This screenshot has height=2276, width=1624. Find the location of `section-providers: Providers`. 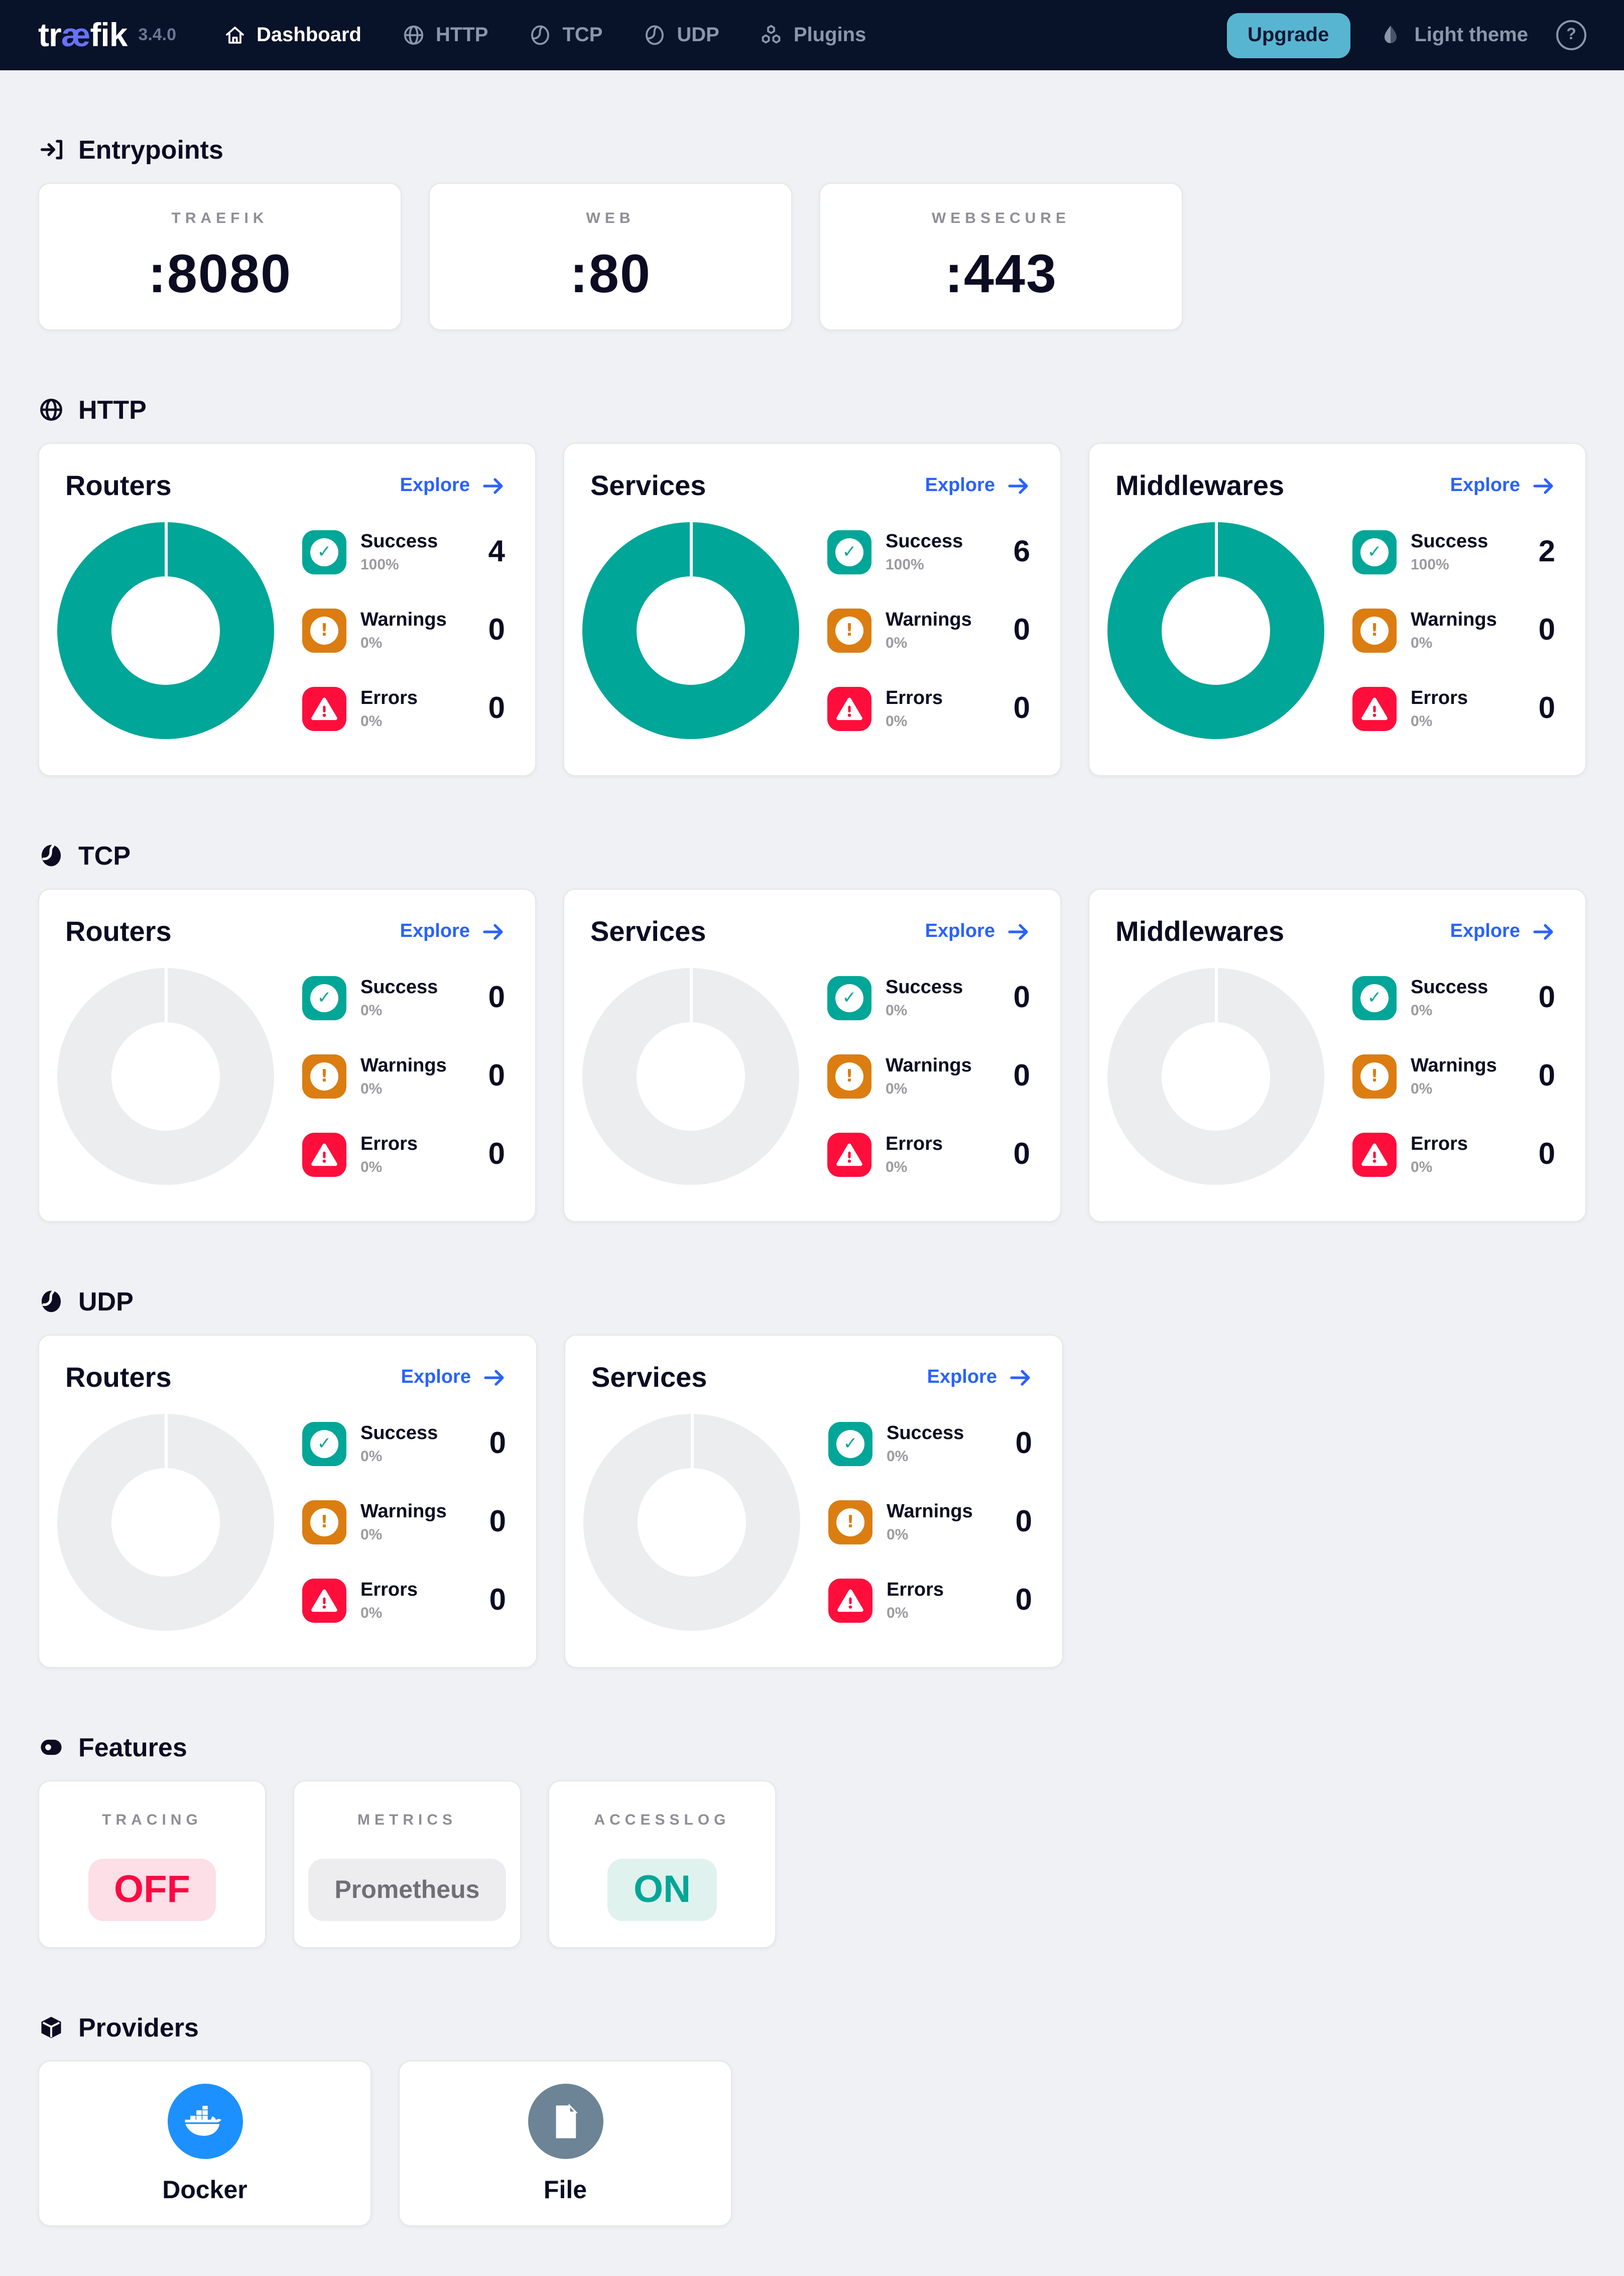

section-providers: Providers is located at coordinates (812, 2119).